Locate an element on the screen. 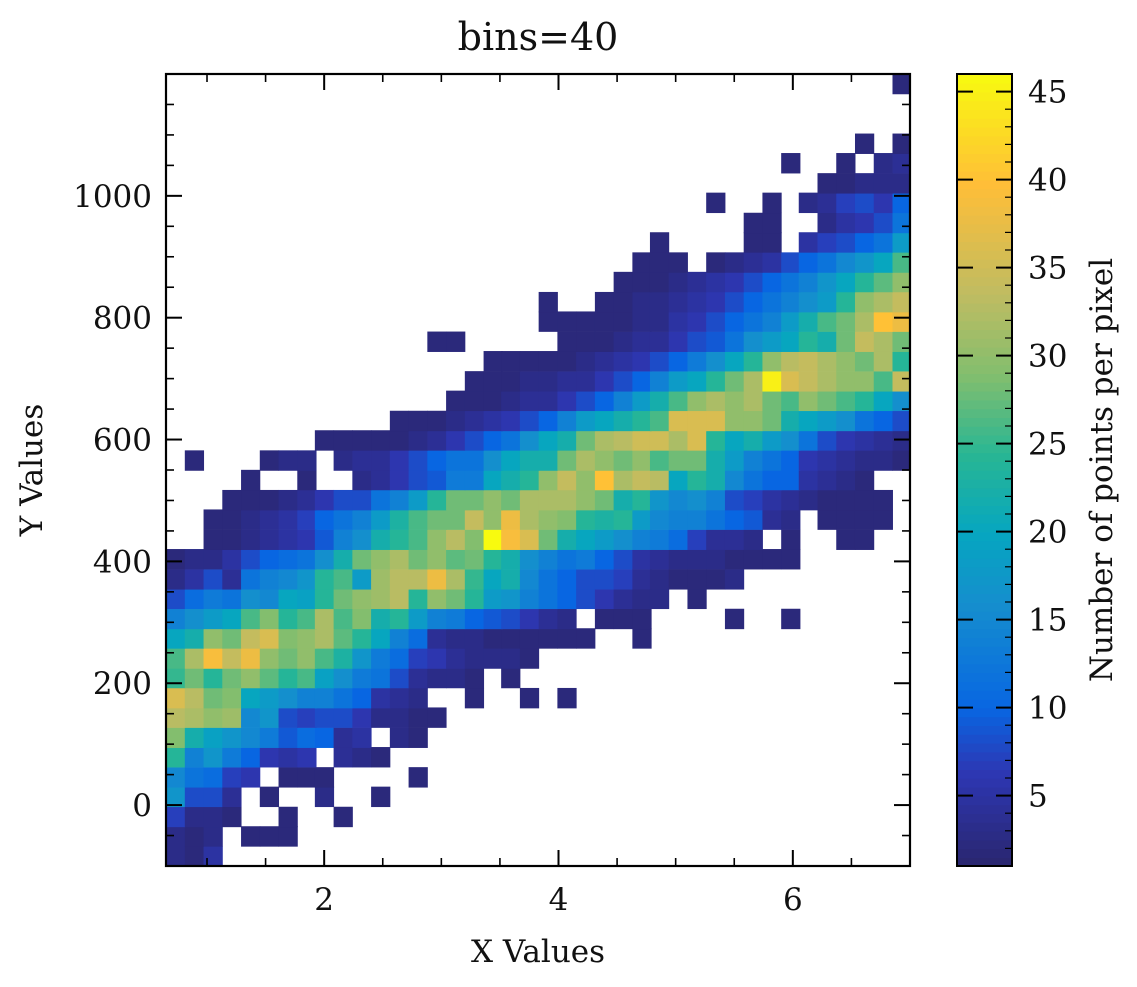 This screenshot has height=987, width=1137. colorbar-tick-label: 40 is located at coordinates (1047, 181).